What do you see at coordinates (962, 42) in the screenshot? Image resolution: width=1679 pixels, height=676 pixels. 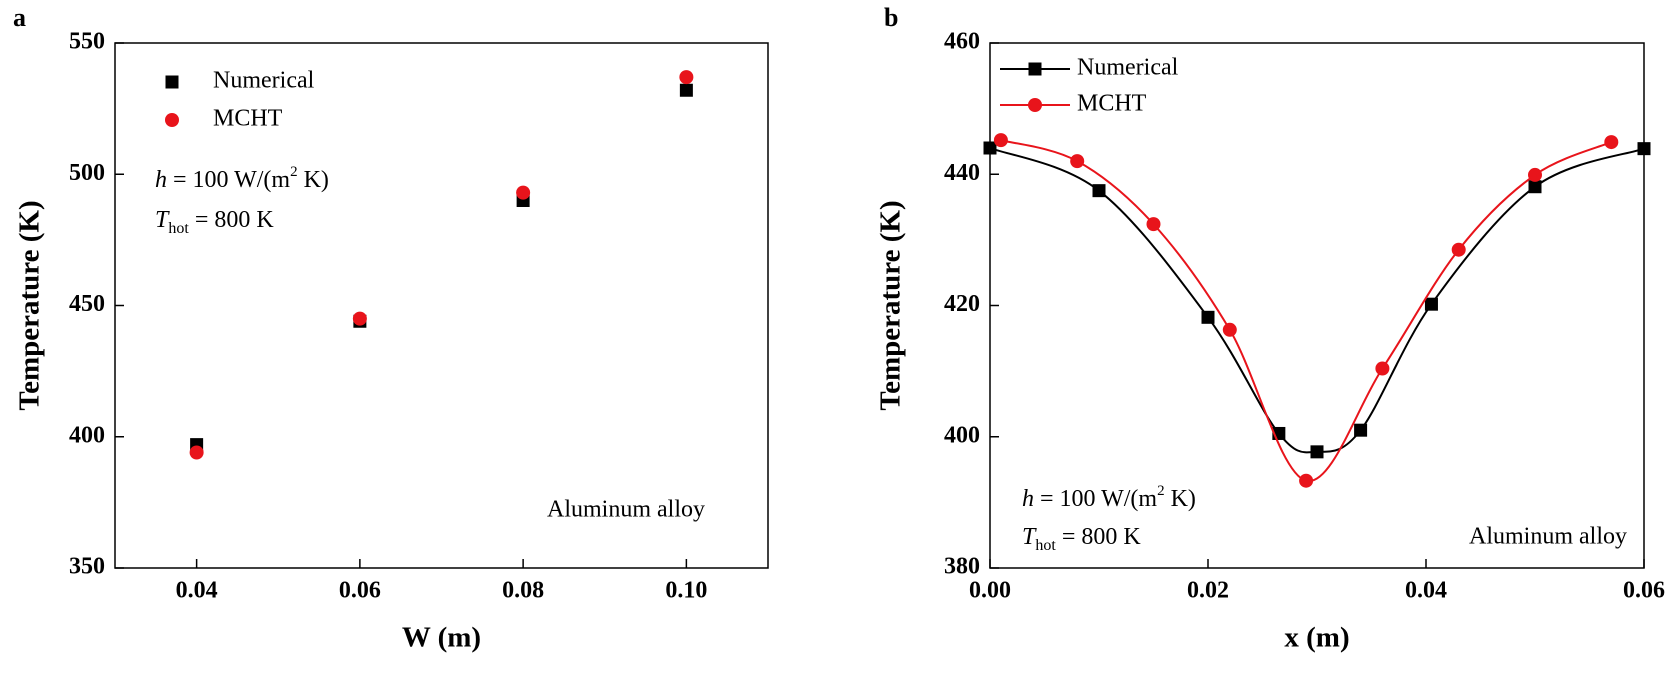 I see `y-tick-label: 460` at bounding box center [962, 42].